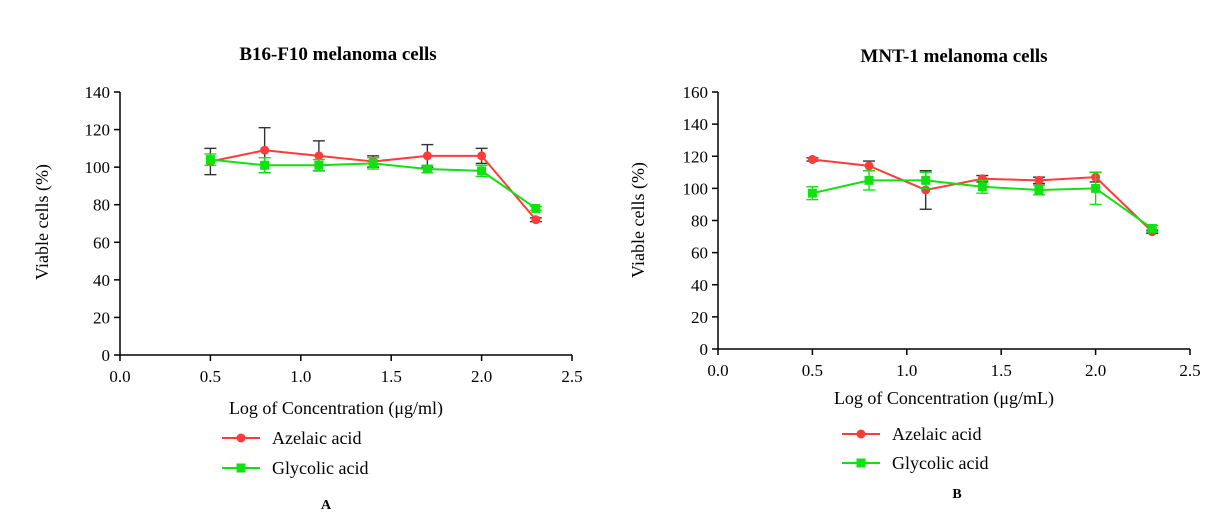 This screenshot has height=515, width=1223. Describe the element at coordinates (336, 408) in the screenshot. I see `x-axis-label: Log of Concentration (μg/ml)` at that location.